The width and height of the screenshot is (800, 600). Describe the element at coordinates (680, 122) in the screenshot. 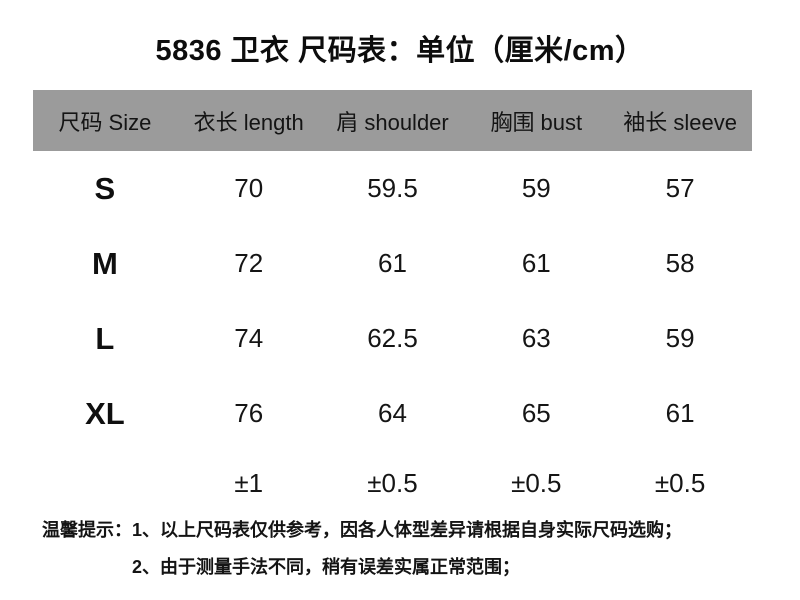

I see `column-header-sleeve: 袖长 sleeve` at that location.